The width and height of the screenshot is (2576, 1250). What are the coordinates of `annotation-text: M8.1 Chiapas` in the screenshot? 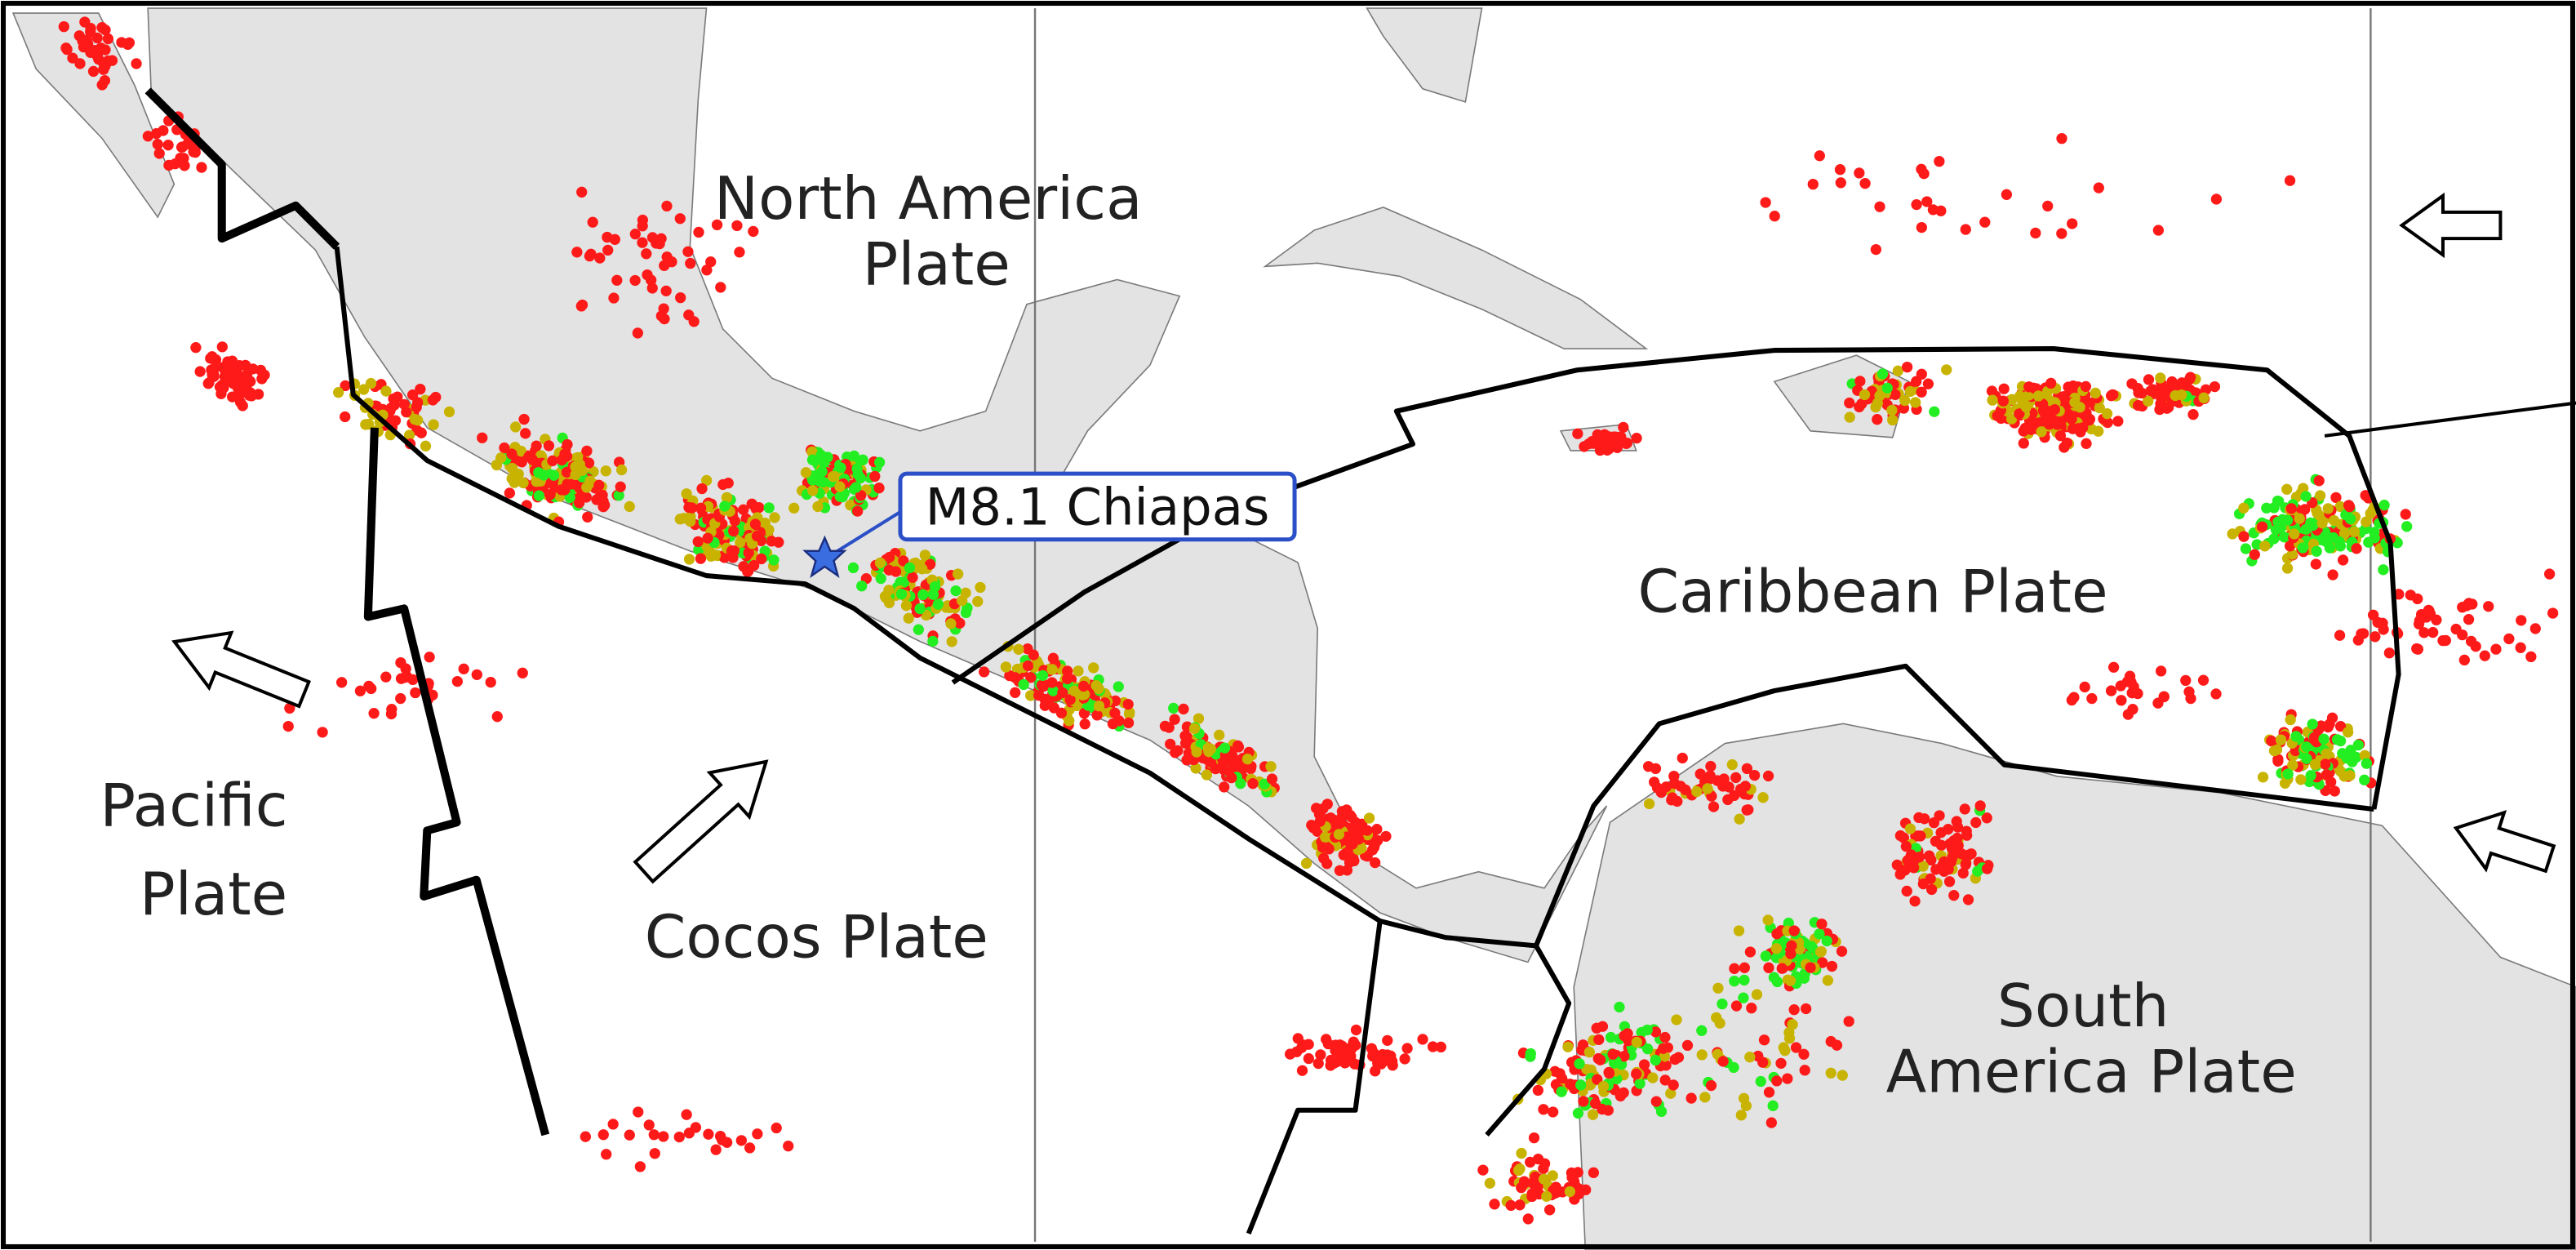 It's located at (1098, 508).